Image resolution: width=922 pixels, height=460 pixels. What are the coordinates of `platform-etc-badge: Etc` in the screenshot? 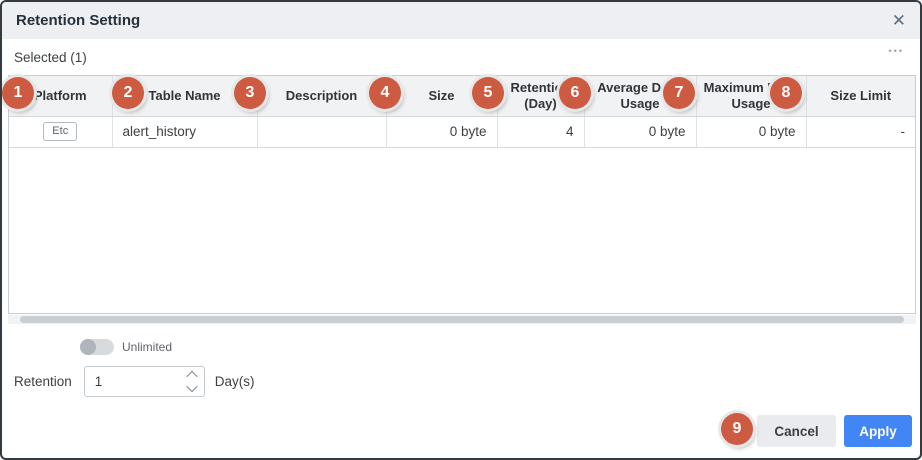 It's located at (60, 131).